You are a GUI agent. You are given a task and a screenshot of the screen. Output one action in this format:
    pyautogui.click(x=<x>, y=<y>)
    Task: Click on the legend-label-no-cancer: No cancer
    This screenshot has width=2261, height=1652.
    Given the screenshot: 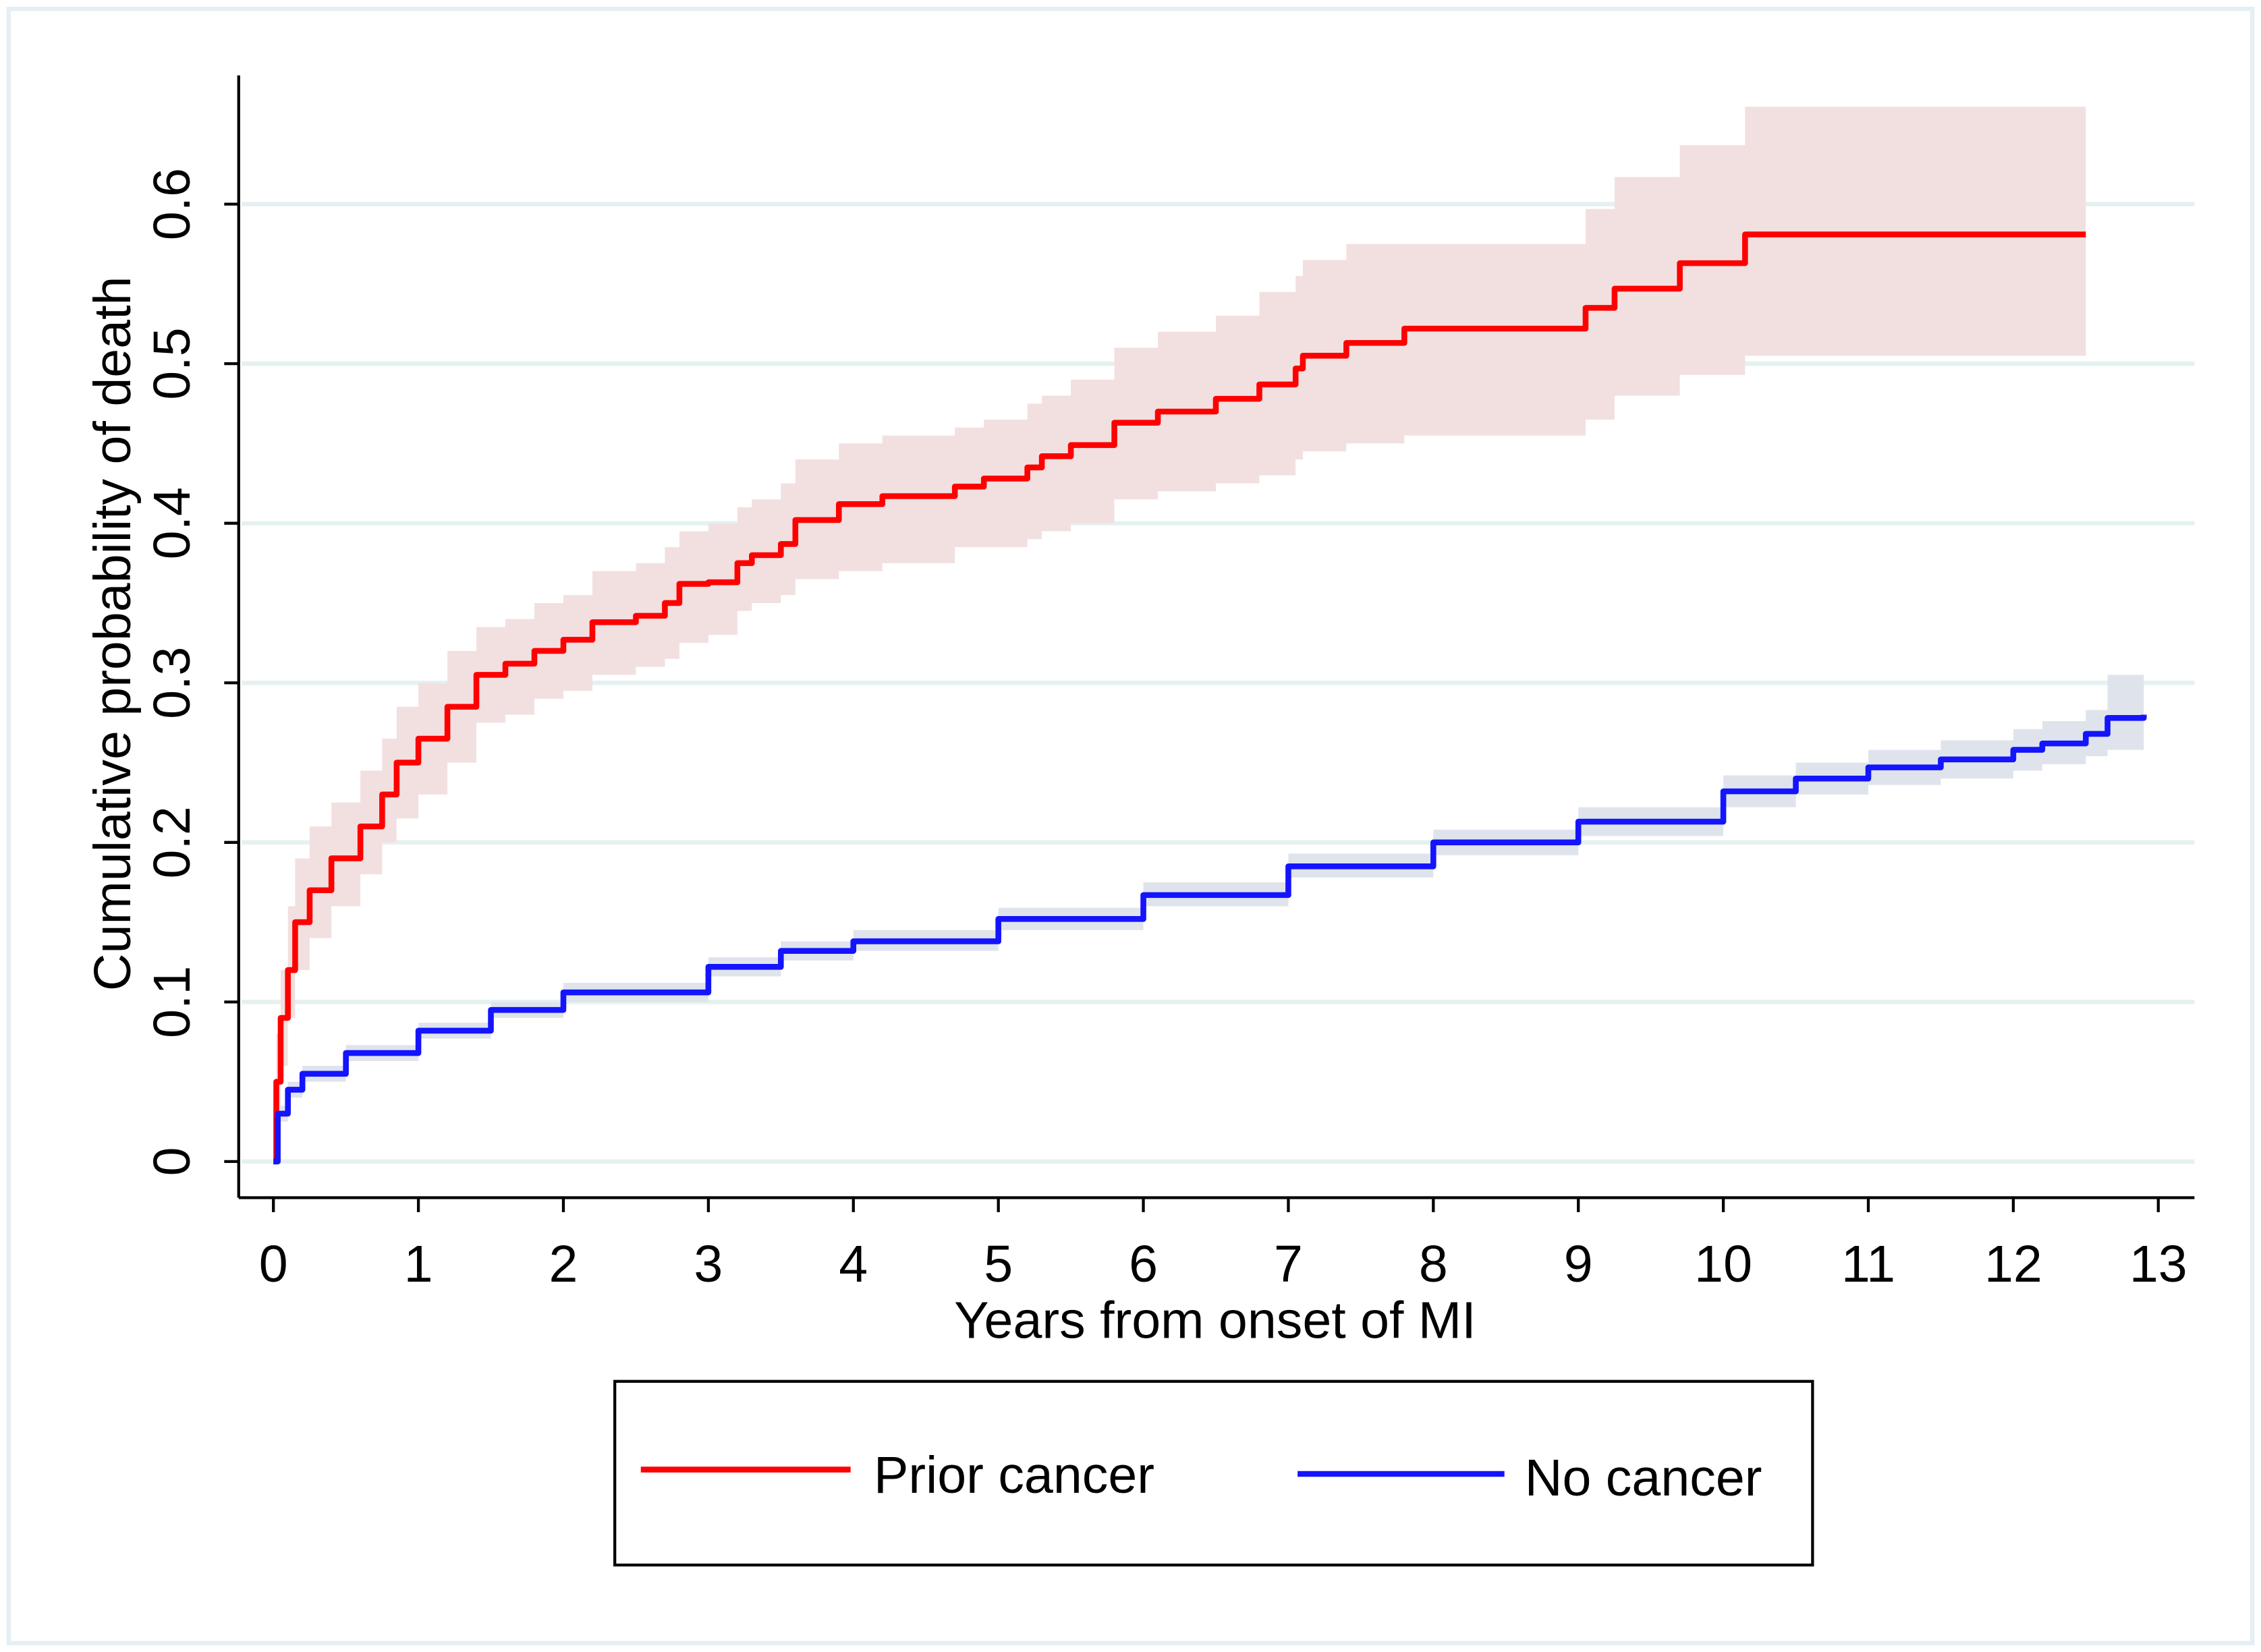 What is the action you would take?
    pyautogui.click(x=1644, y=1478)
    